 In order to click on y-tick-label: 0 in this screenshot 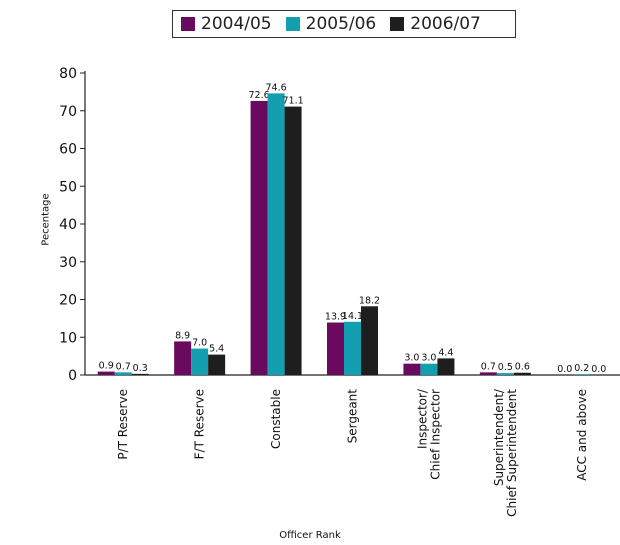, I will do `click(72, 376)`.